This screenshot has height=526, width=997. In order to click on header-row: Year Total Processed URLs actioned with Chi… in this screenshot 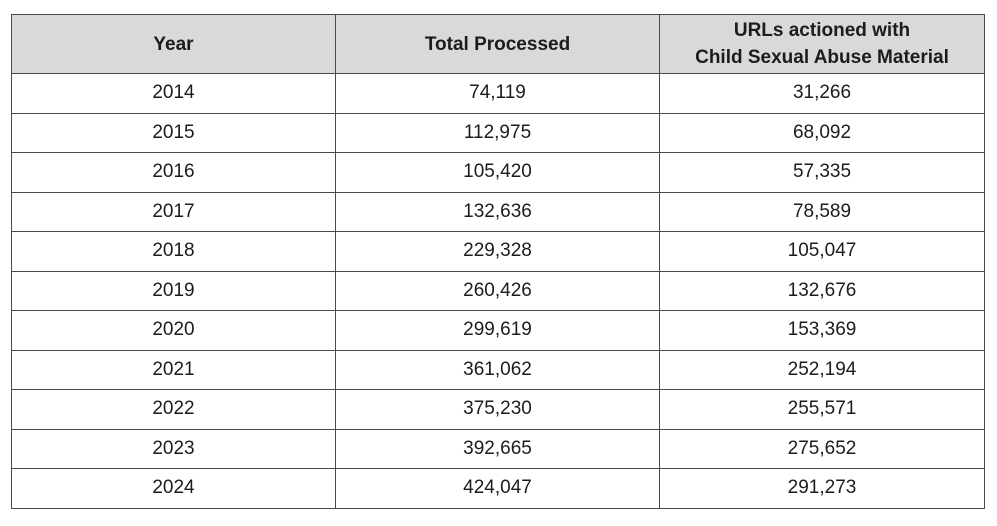, I will do `click(498, 44)`.